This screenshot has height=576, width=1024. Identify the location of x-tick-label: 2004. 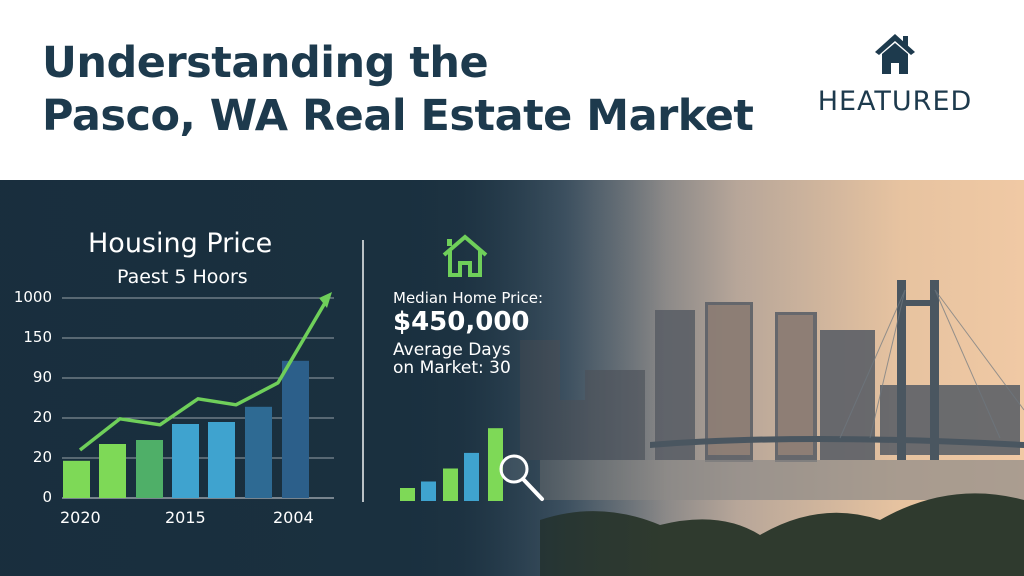
(293, 517).